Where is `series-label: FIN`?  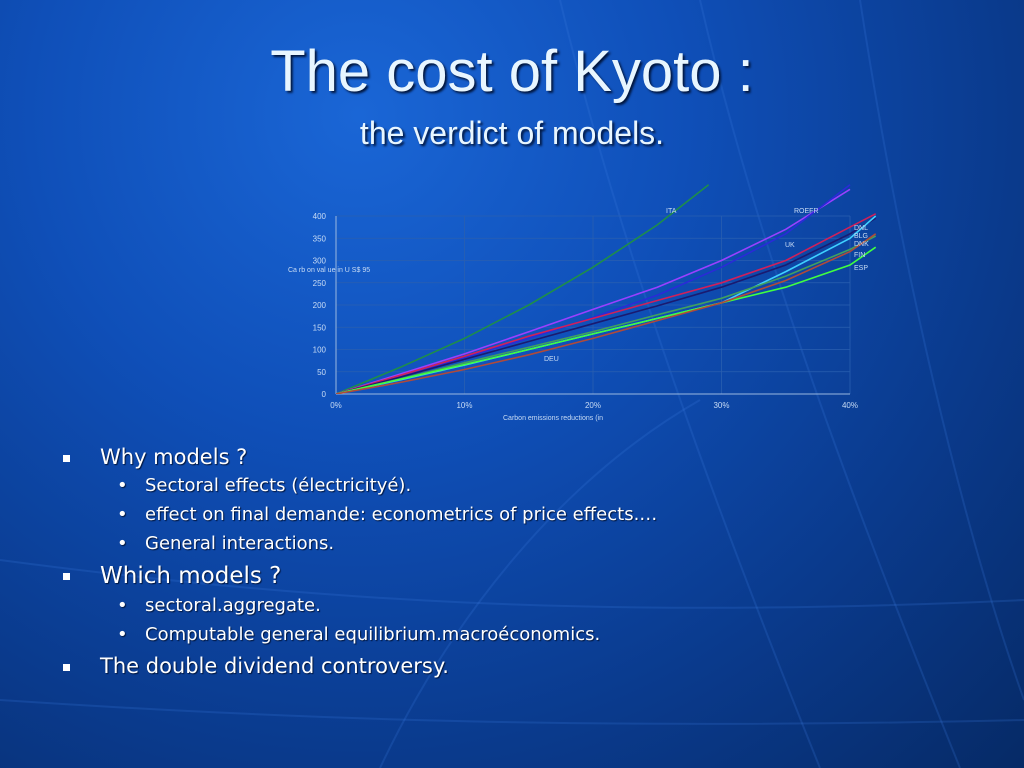
series-label: FIN is located at coordinates (859, 255).